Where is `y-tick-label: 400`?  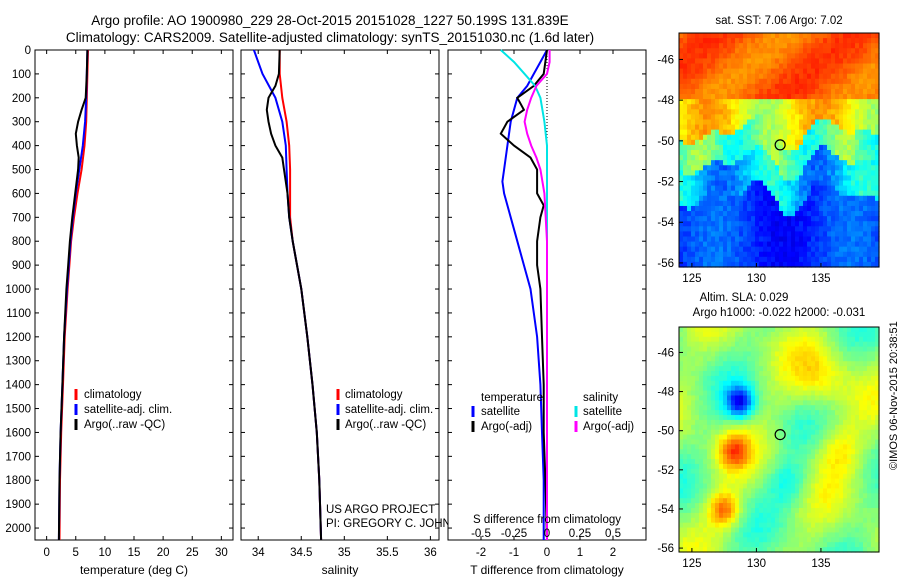 y-tick-label: 400 is located at coordinates (21, 147).